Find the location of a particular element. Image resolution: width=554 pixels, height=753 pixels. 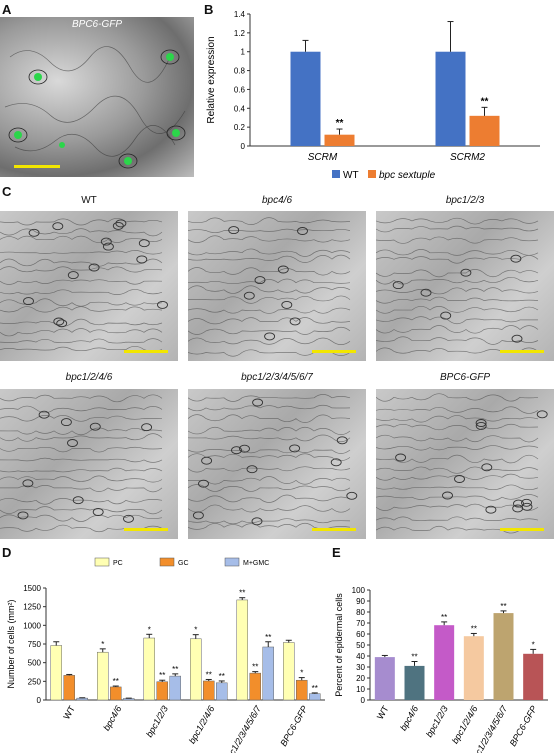

x-tick-label: bpc1/2/3/4/5/6/7 is located at coordinates (242, 728).